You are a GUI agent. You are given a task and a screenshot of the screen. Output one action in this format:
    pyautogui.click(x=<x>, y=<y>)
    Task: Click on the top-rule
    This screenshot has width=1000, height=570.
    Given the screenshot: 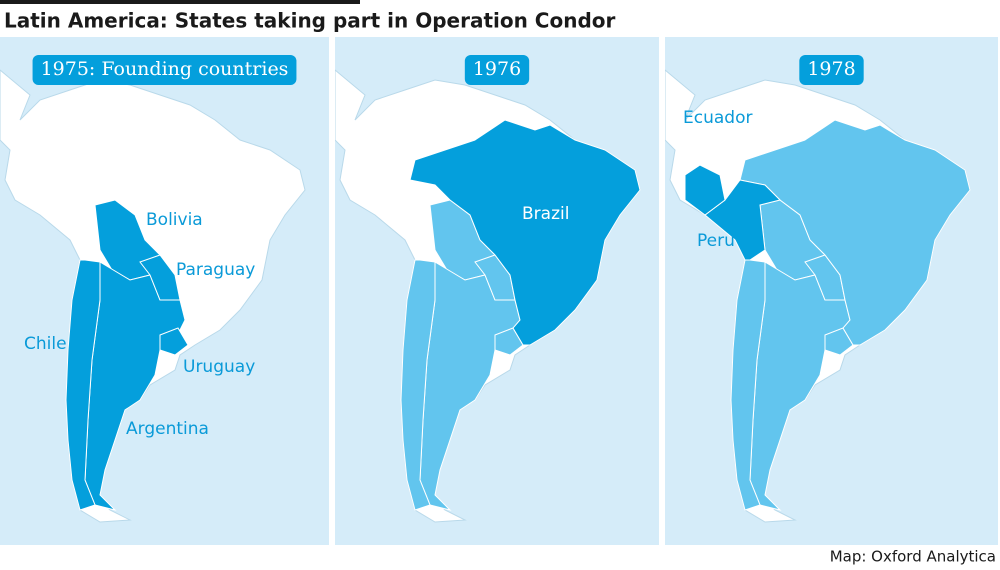 What is the action you would take?
    pyautogui.click(x=180, y=2)
    